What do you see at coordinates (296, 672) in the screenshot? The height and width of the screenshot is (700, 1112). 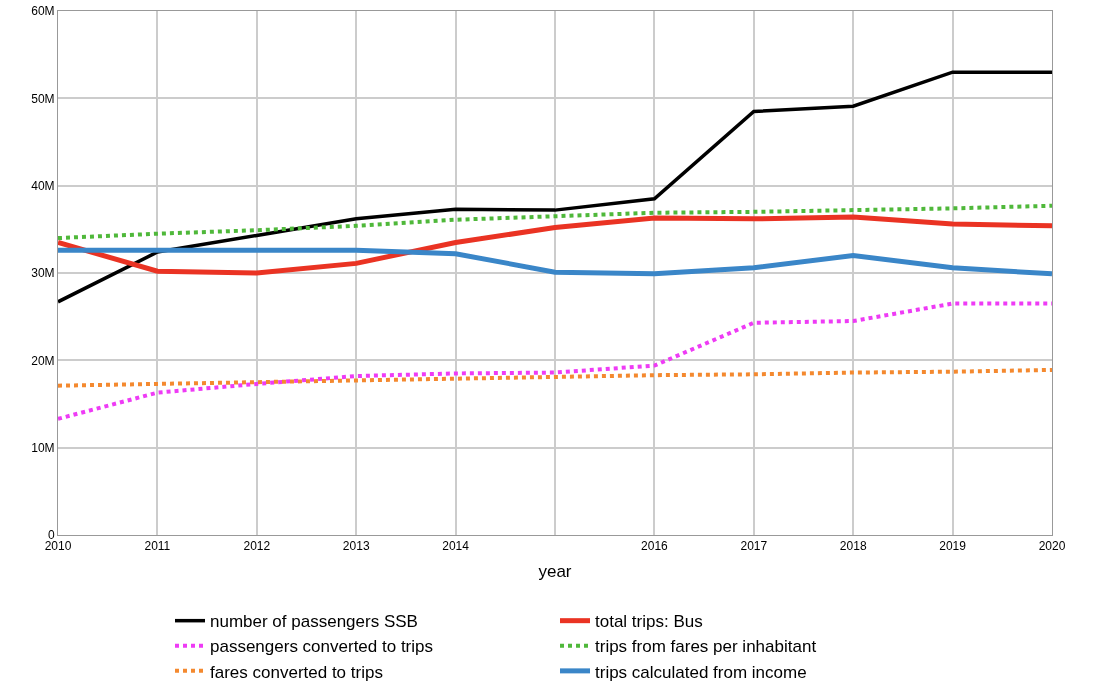 I see `legend-label: fares converted to trips` at bounding box center [296, 672].